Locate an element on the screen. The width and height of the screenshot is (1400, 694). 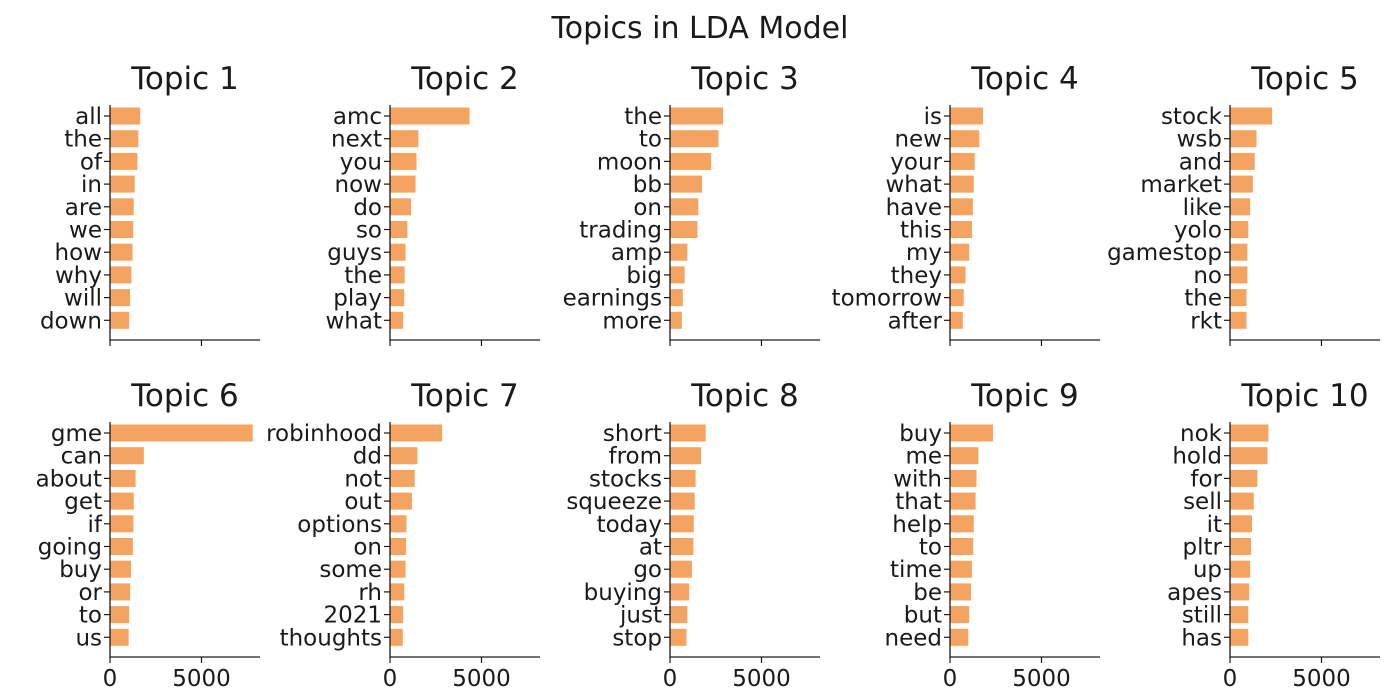
bar-label: my is located at coordinates (924, 253).